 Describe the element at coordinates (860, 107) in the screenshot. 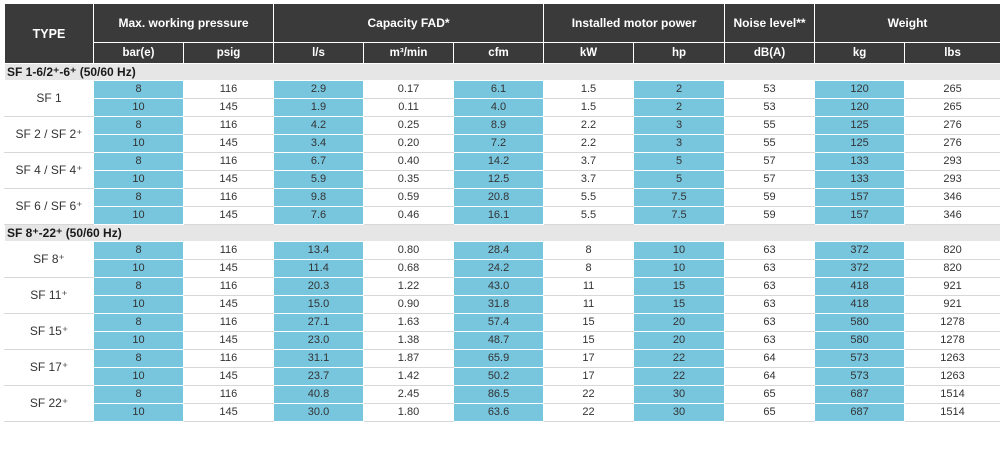

I see `cell-weight-kg: 120` at that location.